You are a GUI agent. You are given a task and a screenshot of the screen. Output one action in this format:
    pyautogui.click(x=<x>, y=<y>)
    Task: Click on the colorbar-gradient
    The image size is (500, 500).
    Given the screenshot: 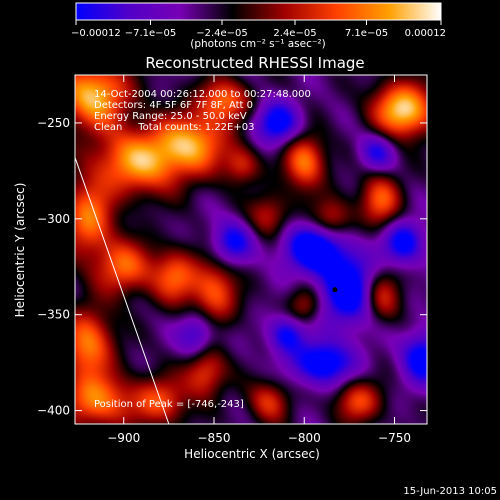 What is the action you would take?
    pyautogui.click(x=258, y=11)
    